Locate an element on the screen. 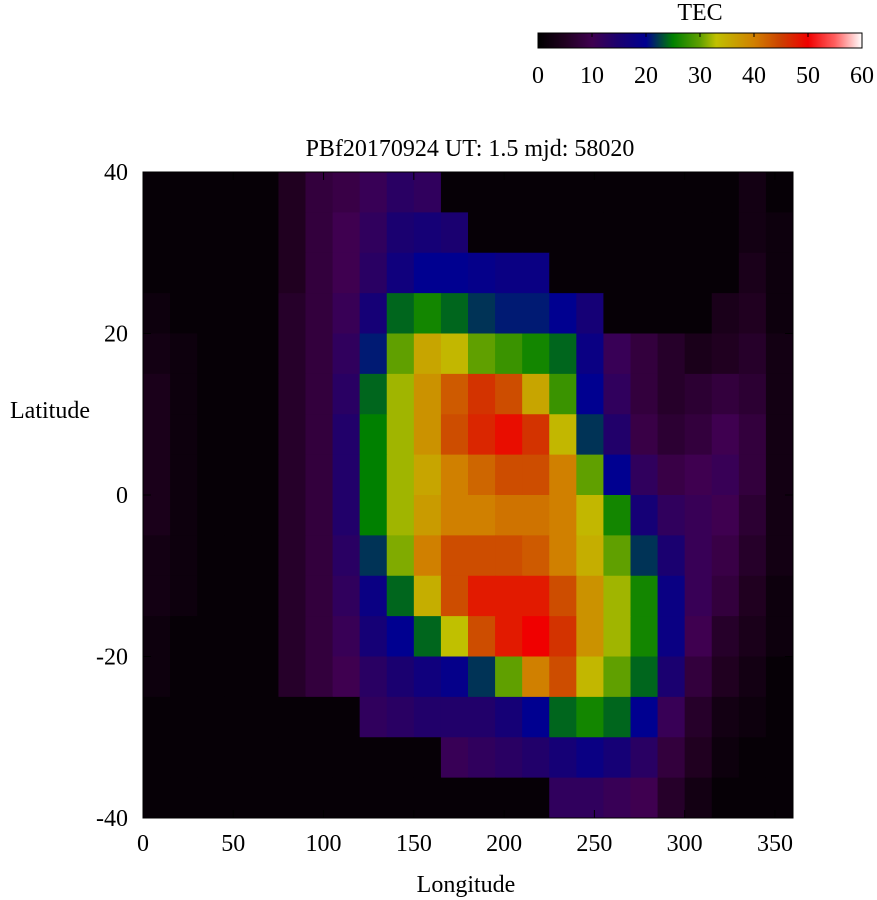  colorbar-ticks: 0 10 20 30 40 50 60 is located at coordinates (703, 61).